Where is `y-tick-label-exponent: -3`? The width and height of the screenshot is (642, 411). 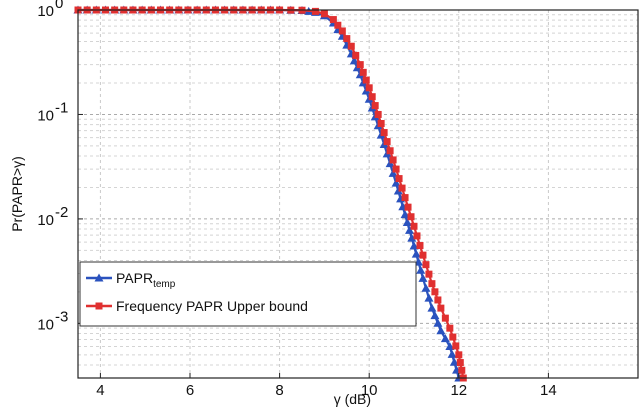
y-tick-label-exponent: -3 is located at coordinates (61, 316).